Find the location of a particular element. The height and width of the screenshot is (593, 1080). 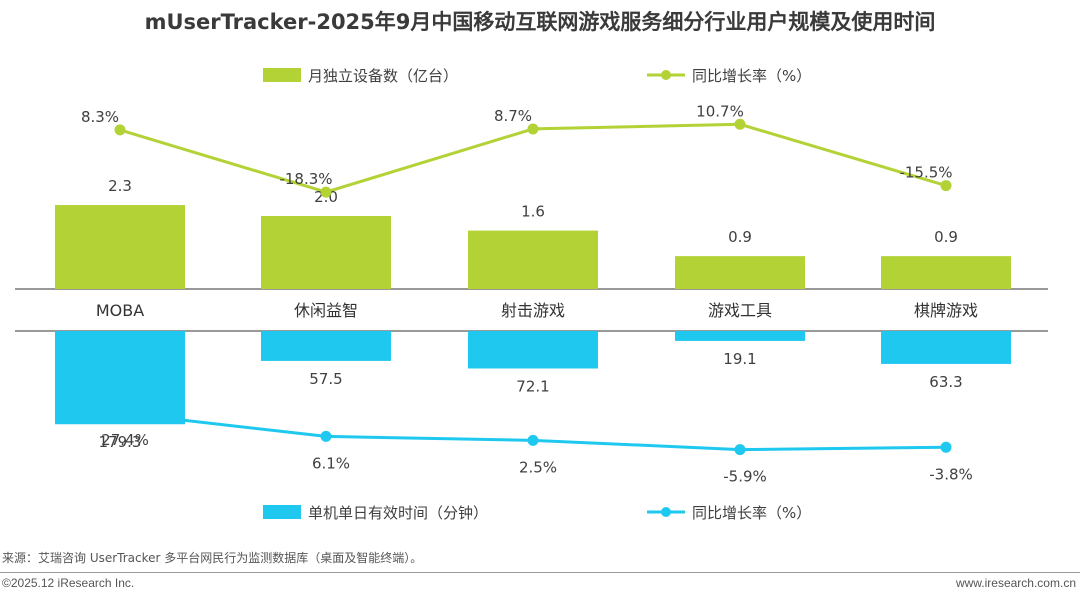

website: www.iresearch.com.cn is located at coordinates (1015, 583).